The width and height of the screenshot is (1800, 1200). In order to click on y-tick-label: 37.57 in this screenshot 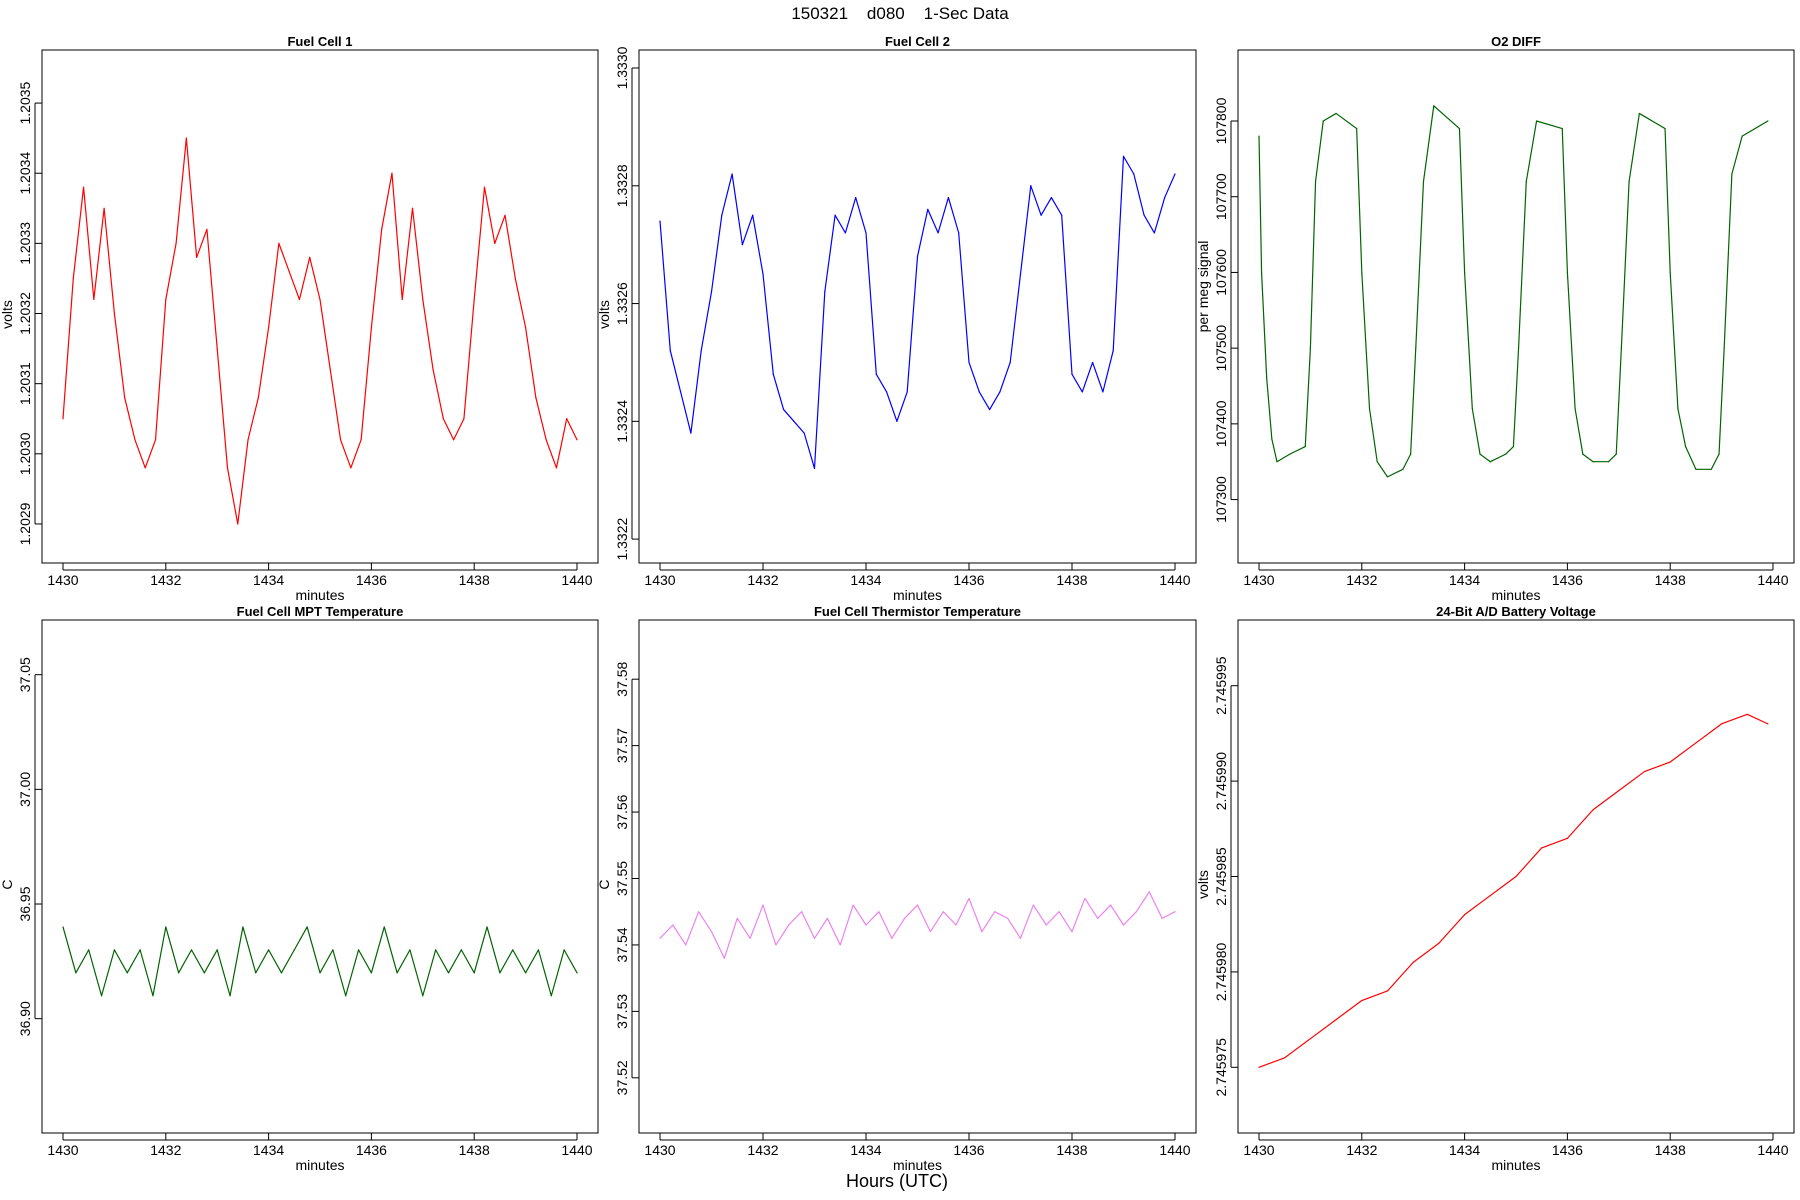, I will do `click(622, 745)`.